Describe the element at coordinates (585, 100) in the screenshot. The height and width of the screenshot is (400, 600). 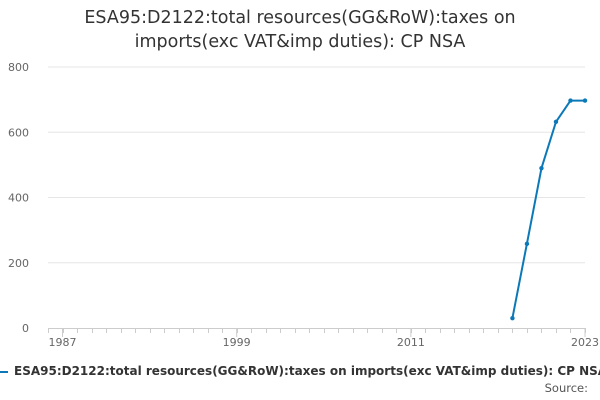
I see `data-point-2023` at that location.